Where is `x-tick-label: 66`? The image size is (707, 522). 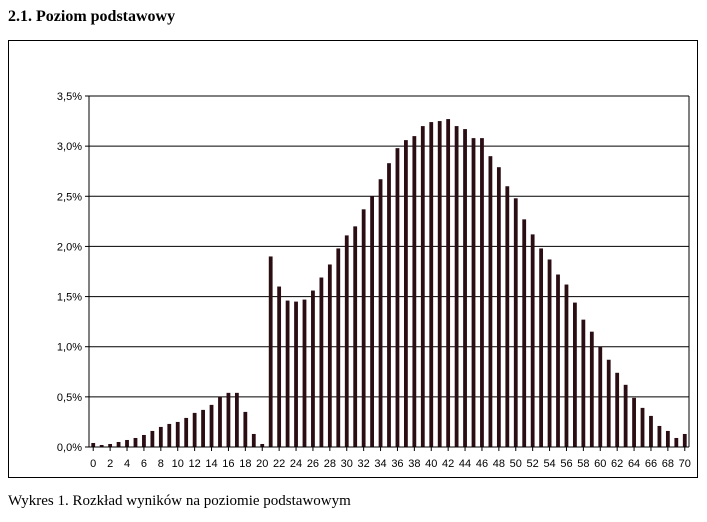 x-tick-label: 66 is located at coordinates (651, 464).